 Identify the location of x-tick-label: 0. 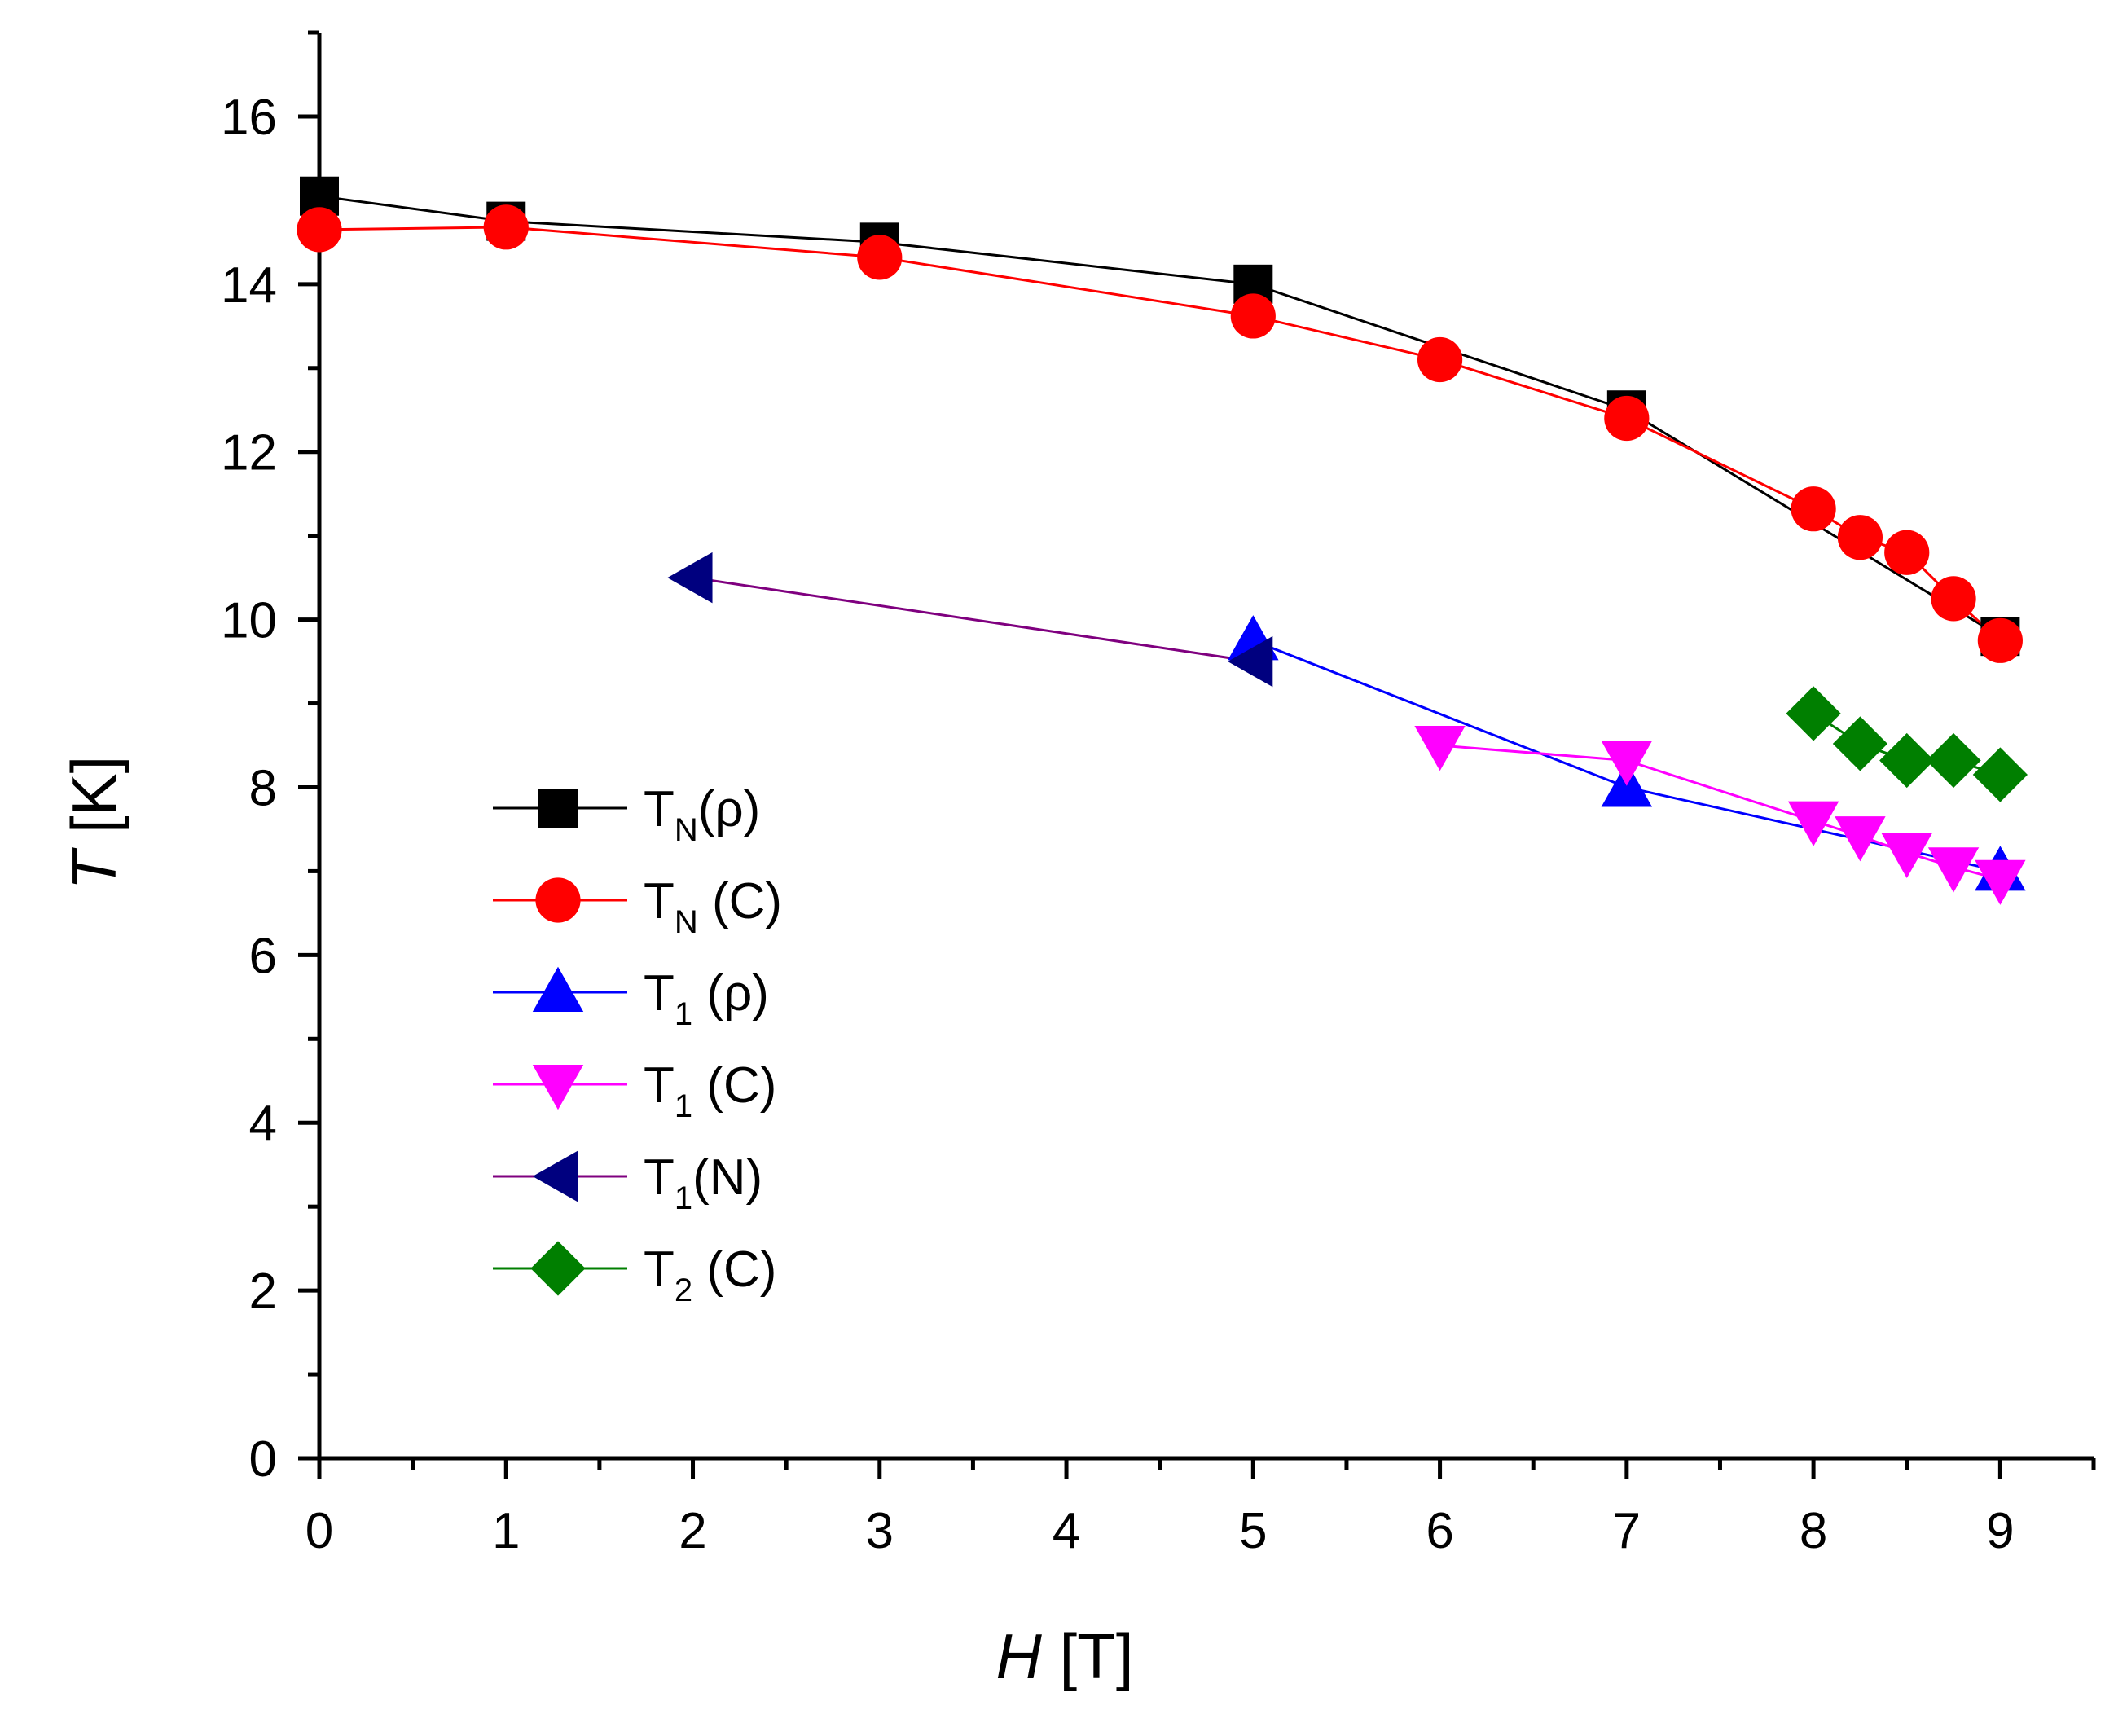
(319, 1531).